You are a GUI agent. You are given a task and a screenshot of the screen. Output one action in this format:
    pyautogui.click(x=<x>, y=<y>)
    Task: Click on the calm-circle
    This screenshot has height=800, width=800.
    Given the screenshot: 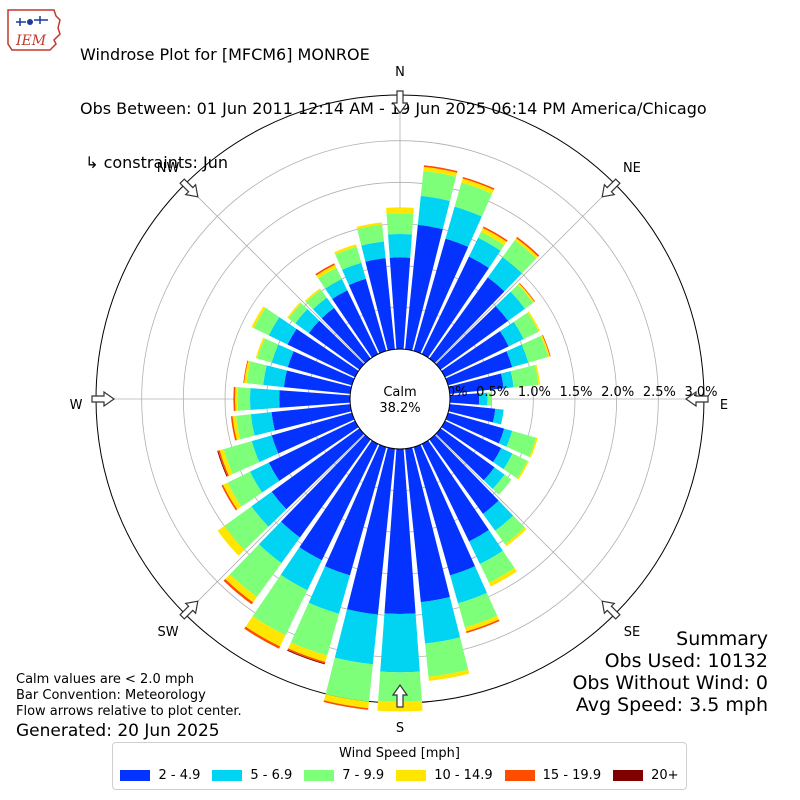 What is the action you would take?
    pyautogui.click(x=400, y=399)
    